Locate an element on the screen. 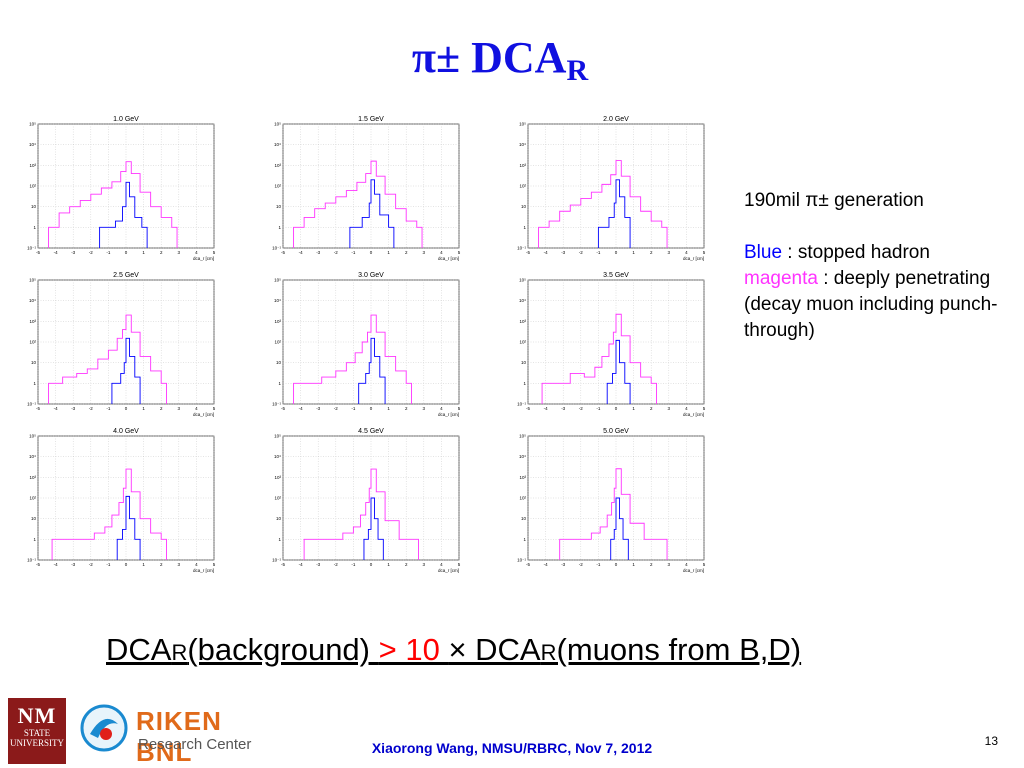 The height and width of the screenshot is (768, 1024). page-number: 13 is located at coordinates (991, 741).